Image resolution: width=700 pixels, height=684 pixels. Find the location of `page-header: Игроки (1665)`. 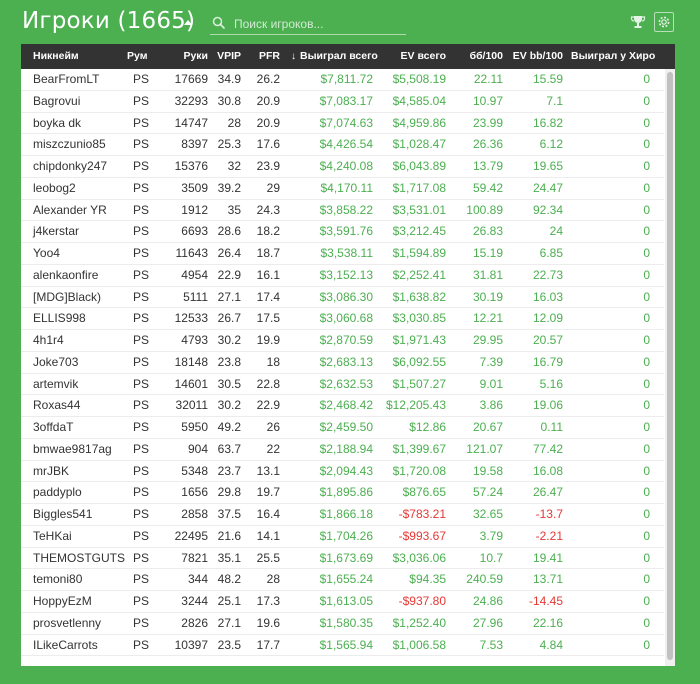

page-header: Игроки (1665) is located at coordinates (350, 22).